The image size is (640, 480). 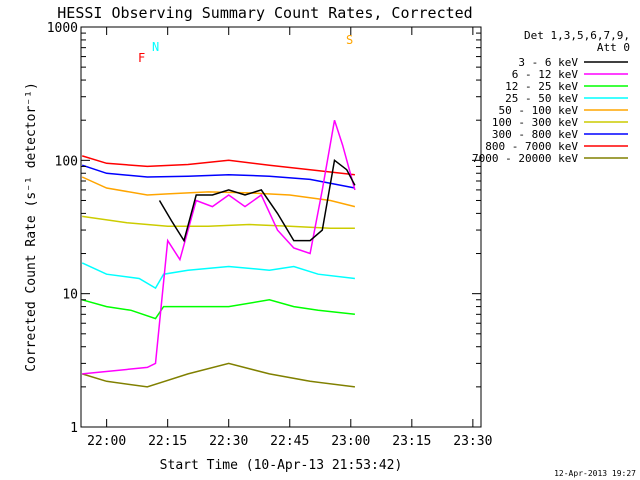 I want to click on footer-timestamp: 12-Apr-2013 19:27, so click(x=595, y=473).